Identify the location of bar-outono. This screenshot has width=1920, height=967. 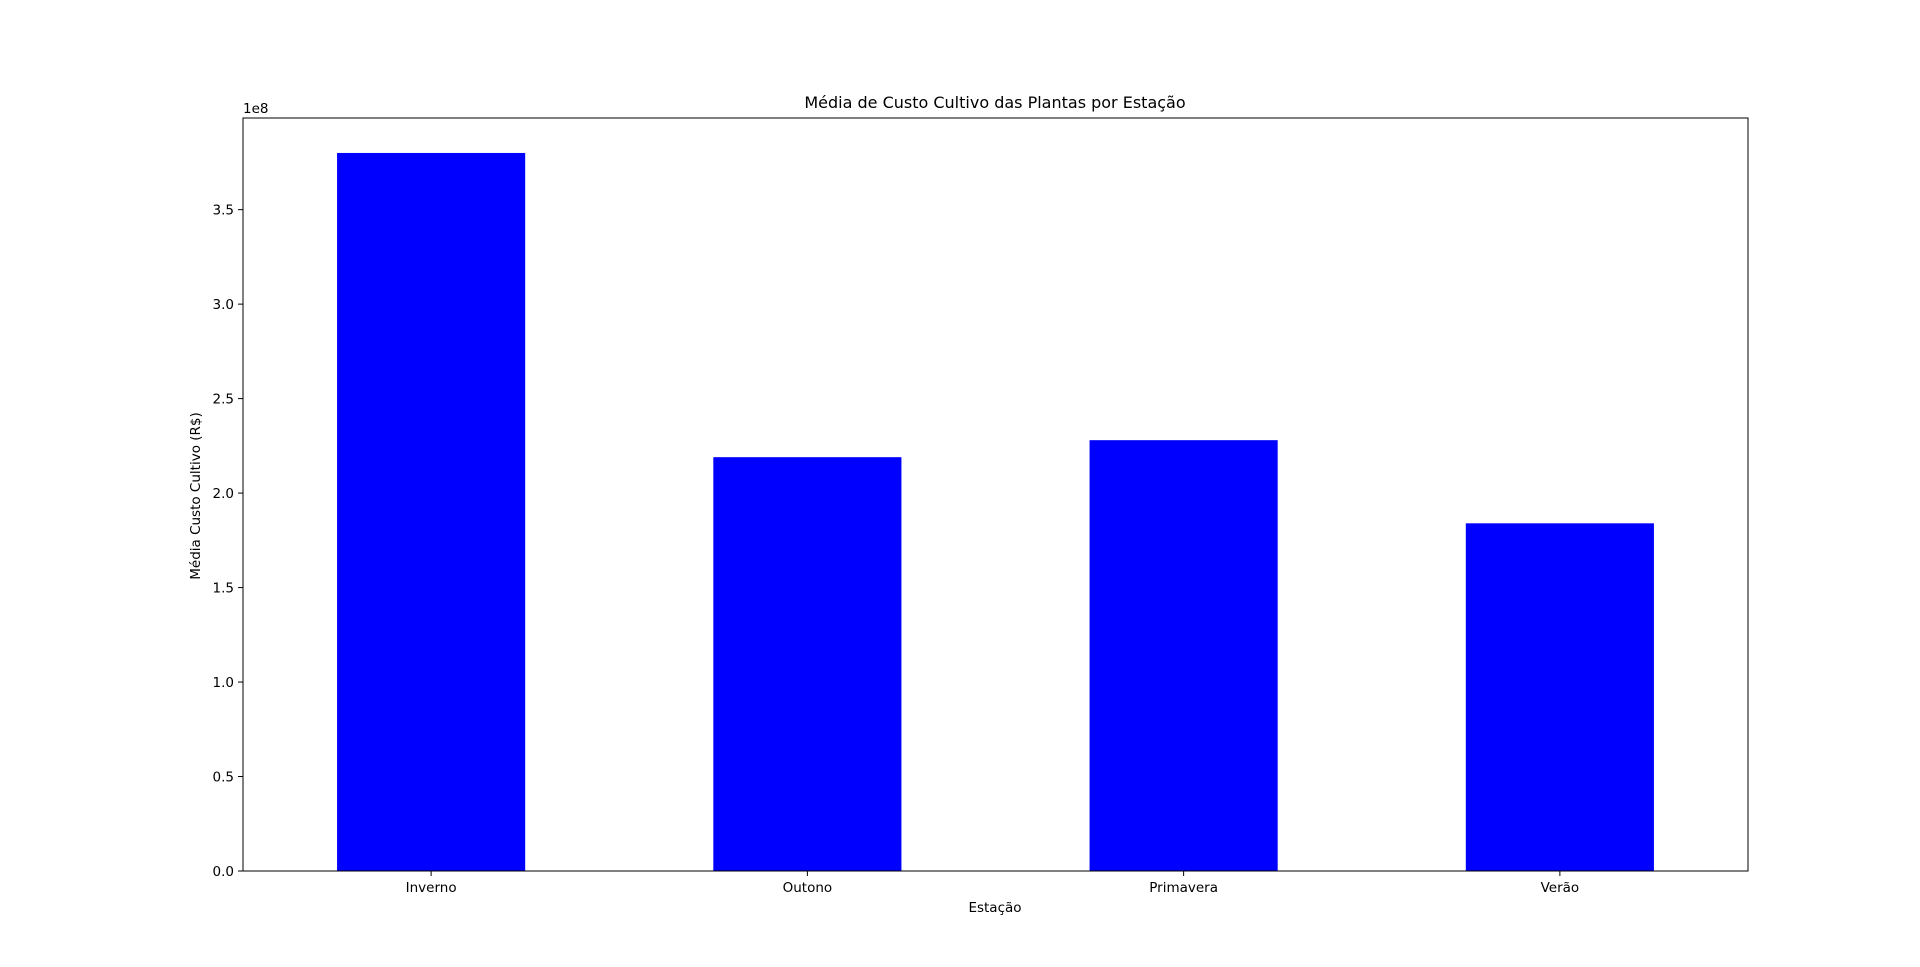
(807, 664).